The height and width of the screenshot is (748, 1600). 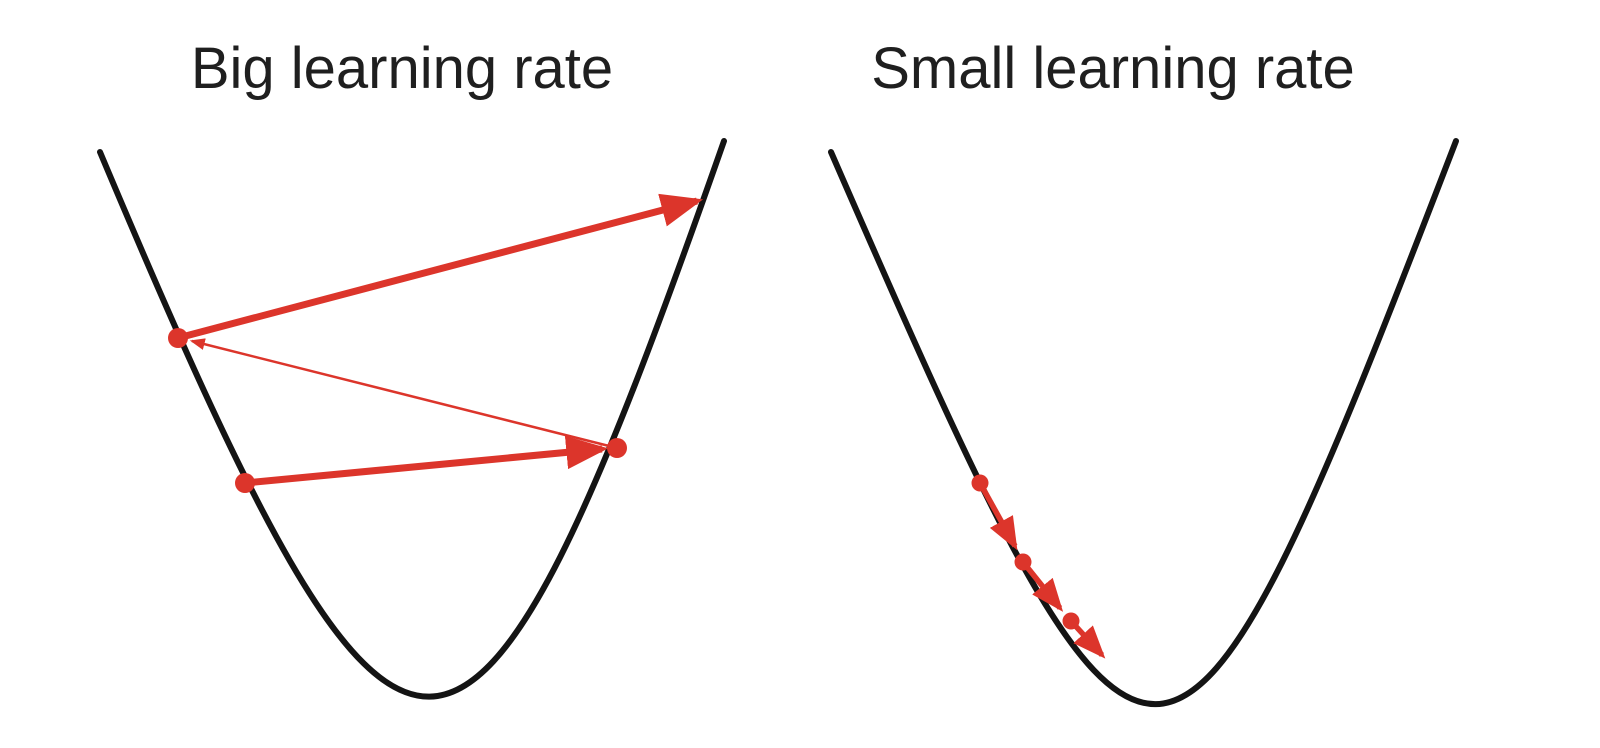 What do you see at coordinates (1113, 68) in the screenshot?
I see `panel-title-small-learning-rate: Small learning rate` at bounding box center [1113, 68].